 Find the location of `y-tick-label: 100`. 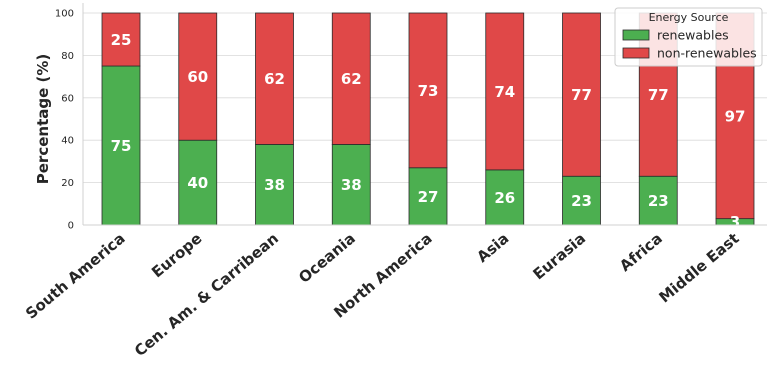

y-tick-label: 100 is located at coordinates (64, 14).